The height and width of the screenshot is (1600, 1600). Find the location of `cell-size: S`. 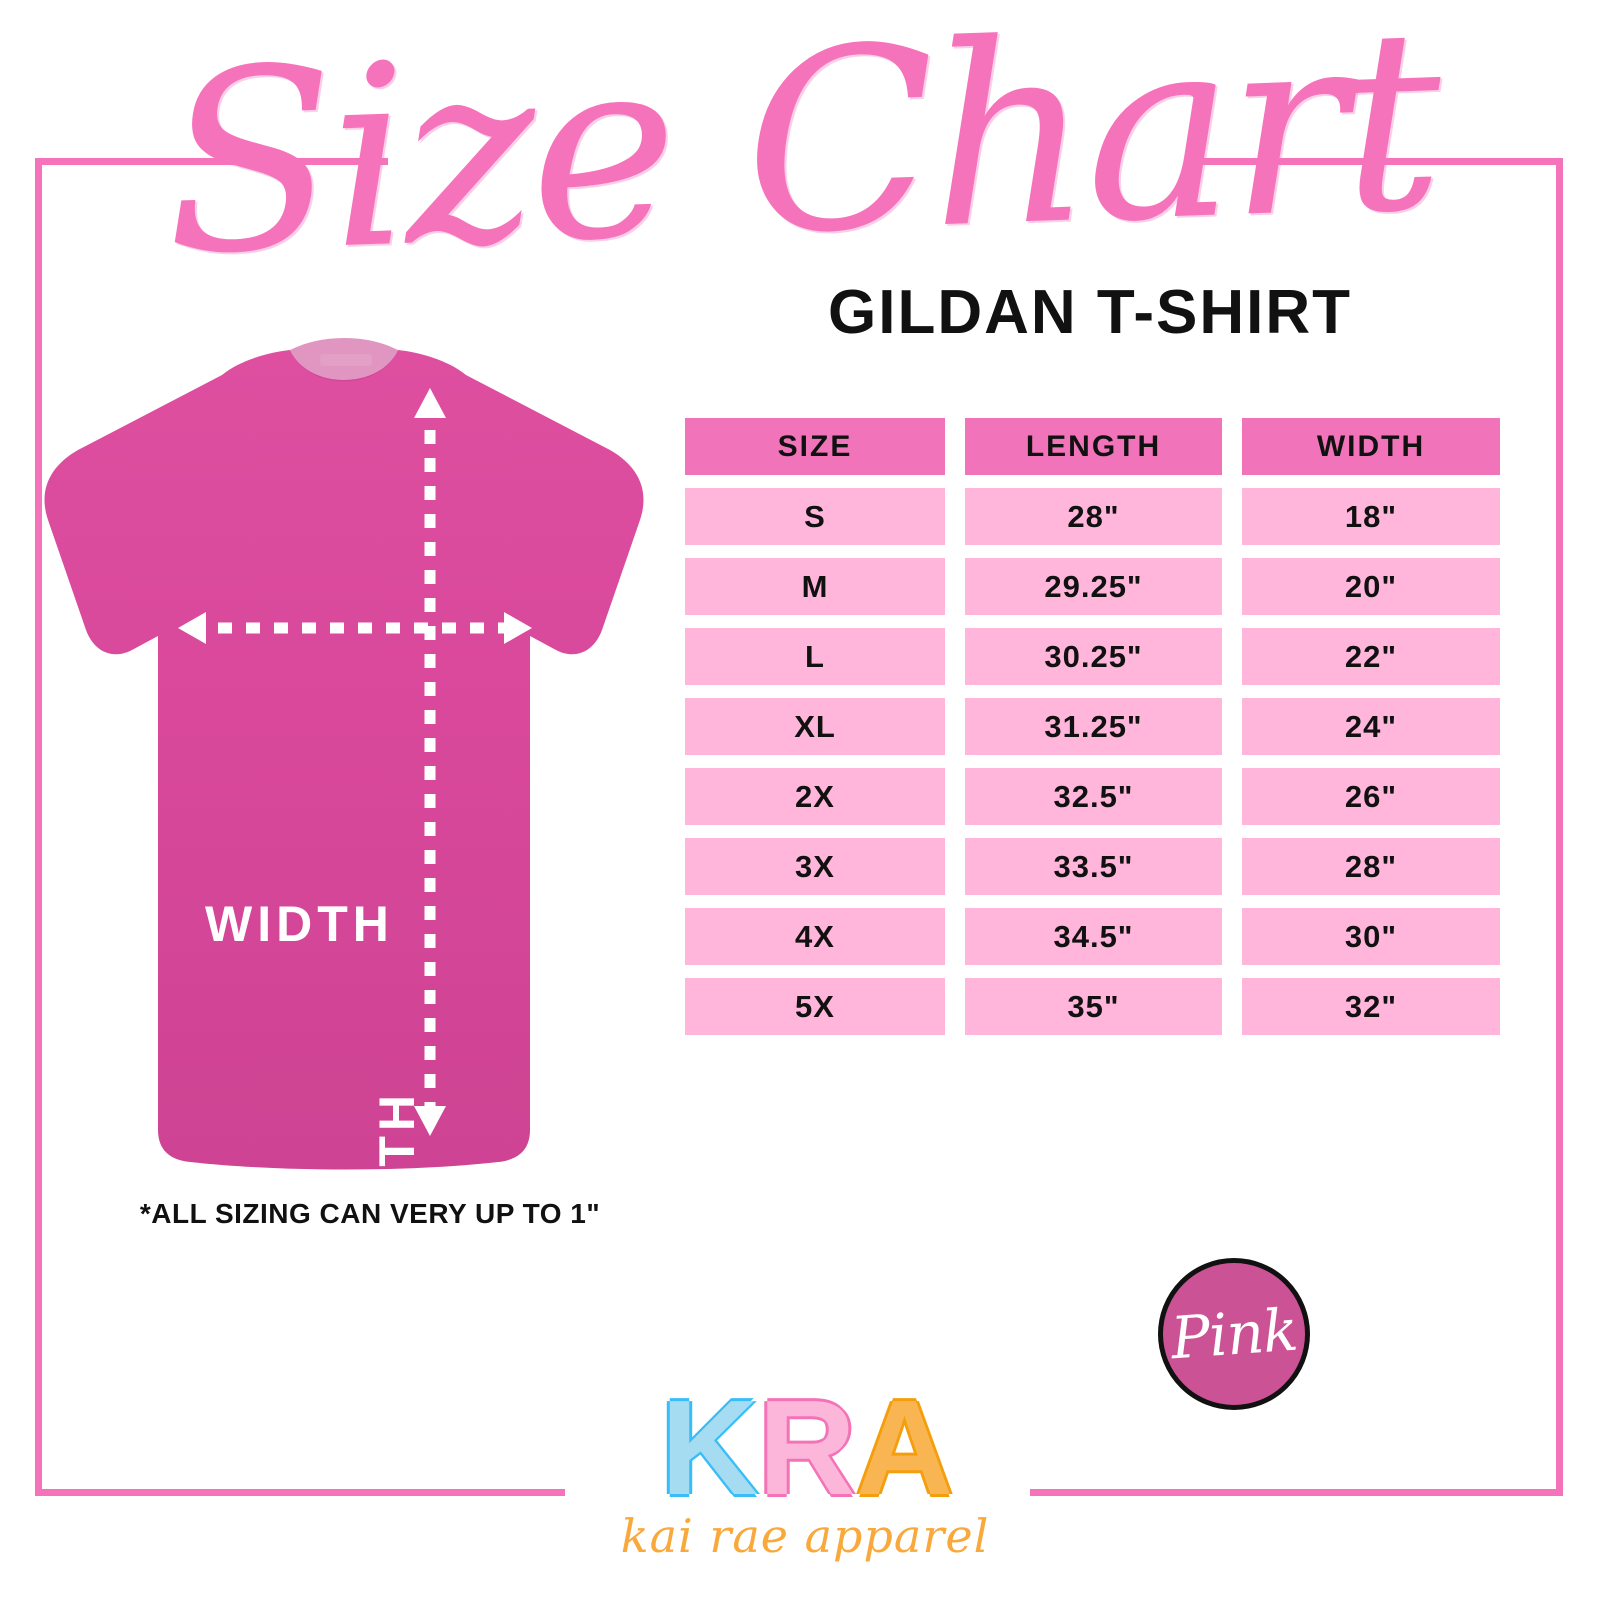

cell-size: S is located at coordinates (815, 516).